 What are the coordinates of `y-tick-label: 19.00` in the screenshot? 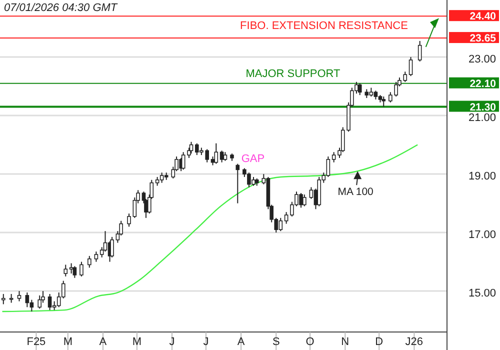 It's located at (482, 176).